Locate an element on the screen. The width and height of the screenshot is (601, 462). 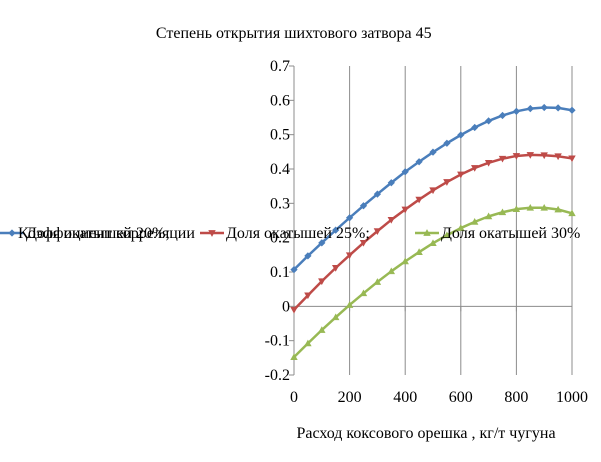
x-tick-label-5: 1000 is located at coordinates (572, 397).